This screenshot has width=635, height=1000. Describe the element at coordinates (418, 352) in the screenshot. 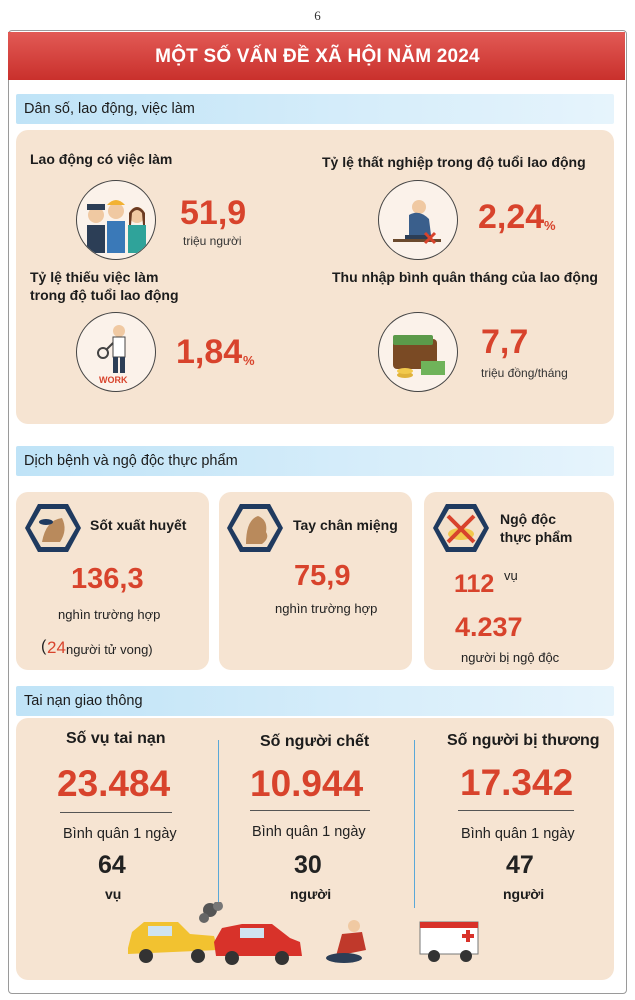

I see `wallet-money-icon` at that location.